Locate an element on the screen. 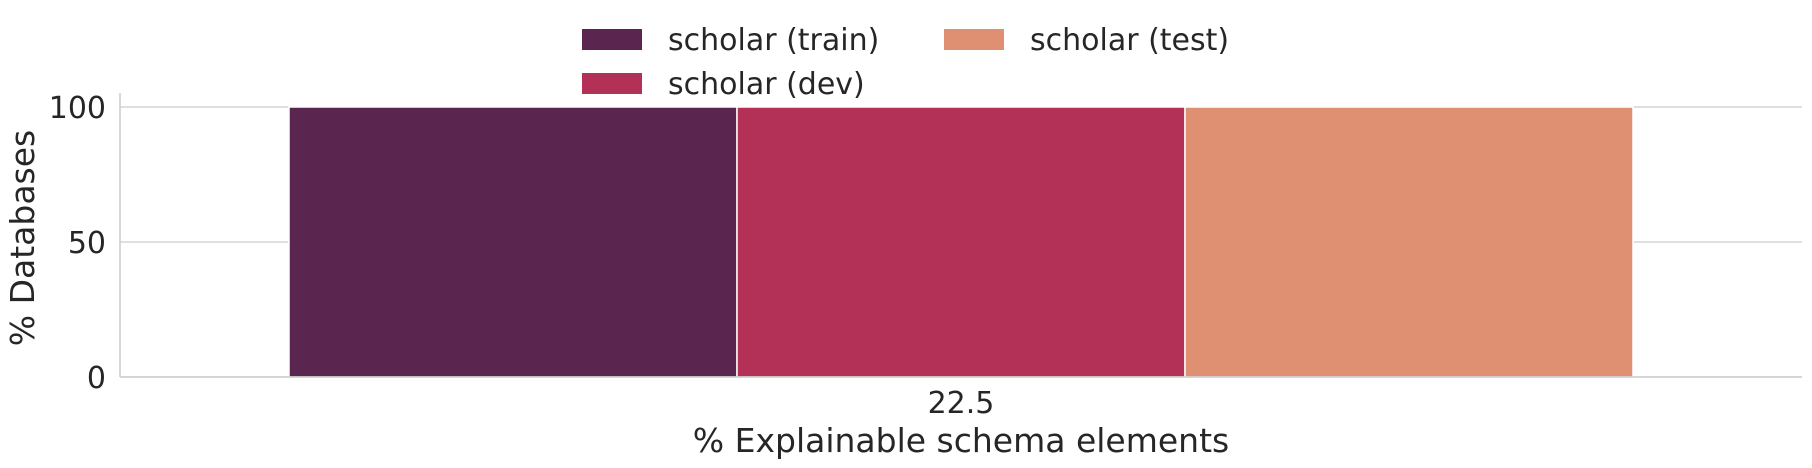 Image resolution: width=1812 pixels, height=468 pixels. legend-label-scholar-dev: scholar (dev) is located at coordinates (766, 84).